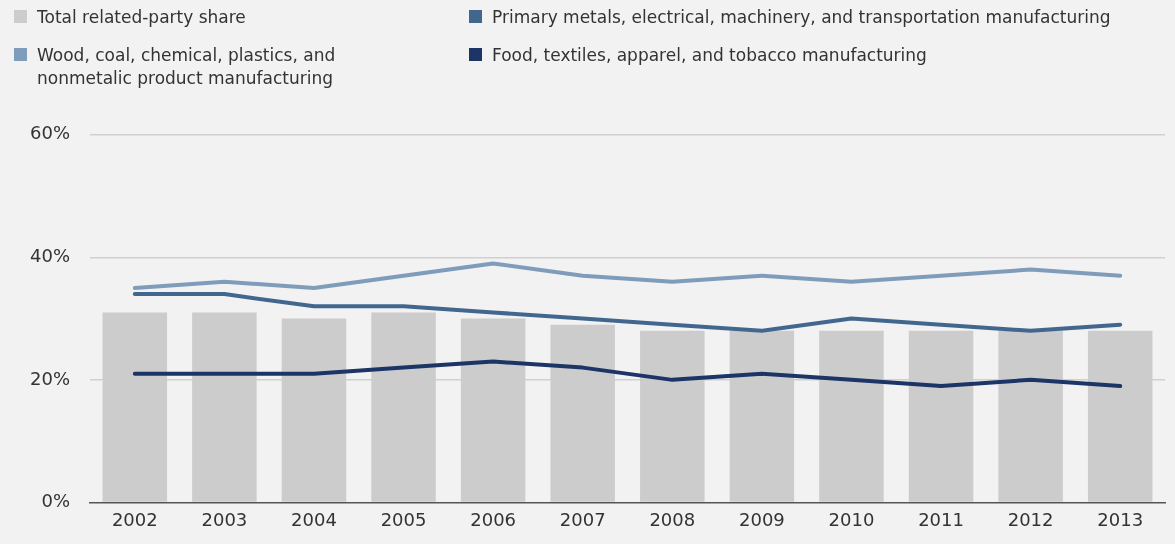  I want to click on x-tick-label: 2002, so click(134, 519).